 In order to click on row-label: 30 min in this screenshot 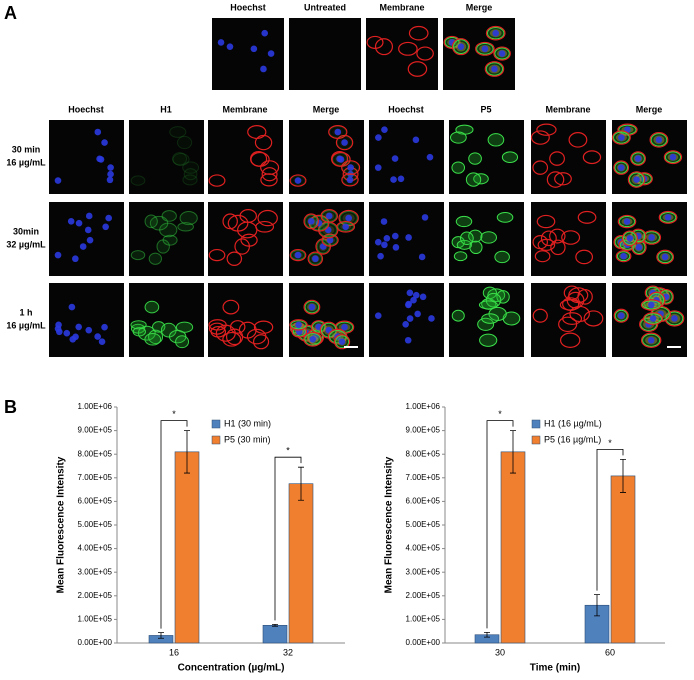, I will do `click(26, 149)`.